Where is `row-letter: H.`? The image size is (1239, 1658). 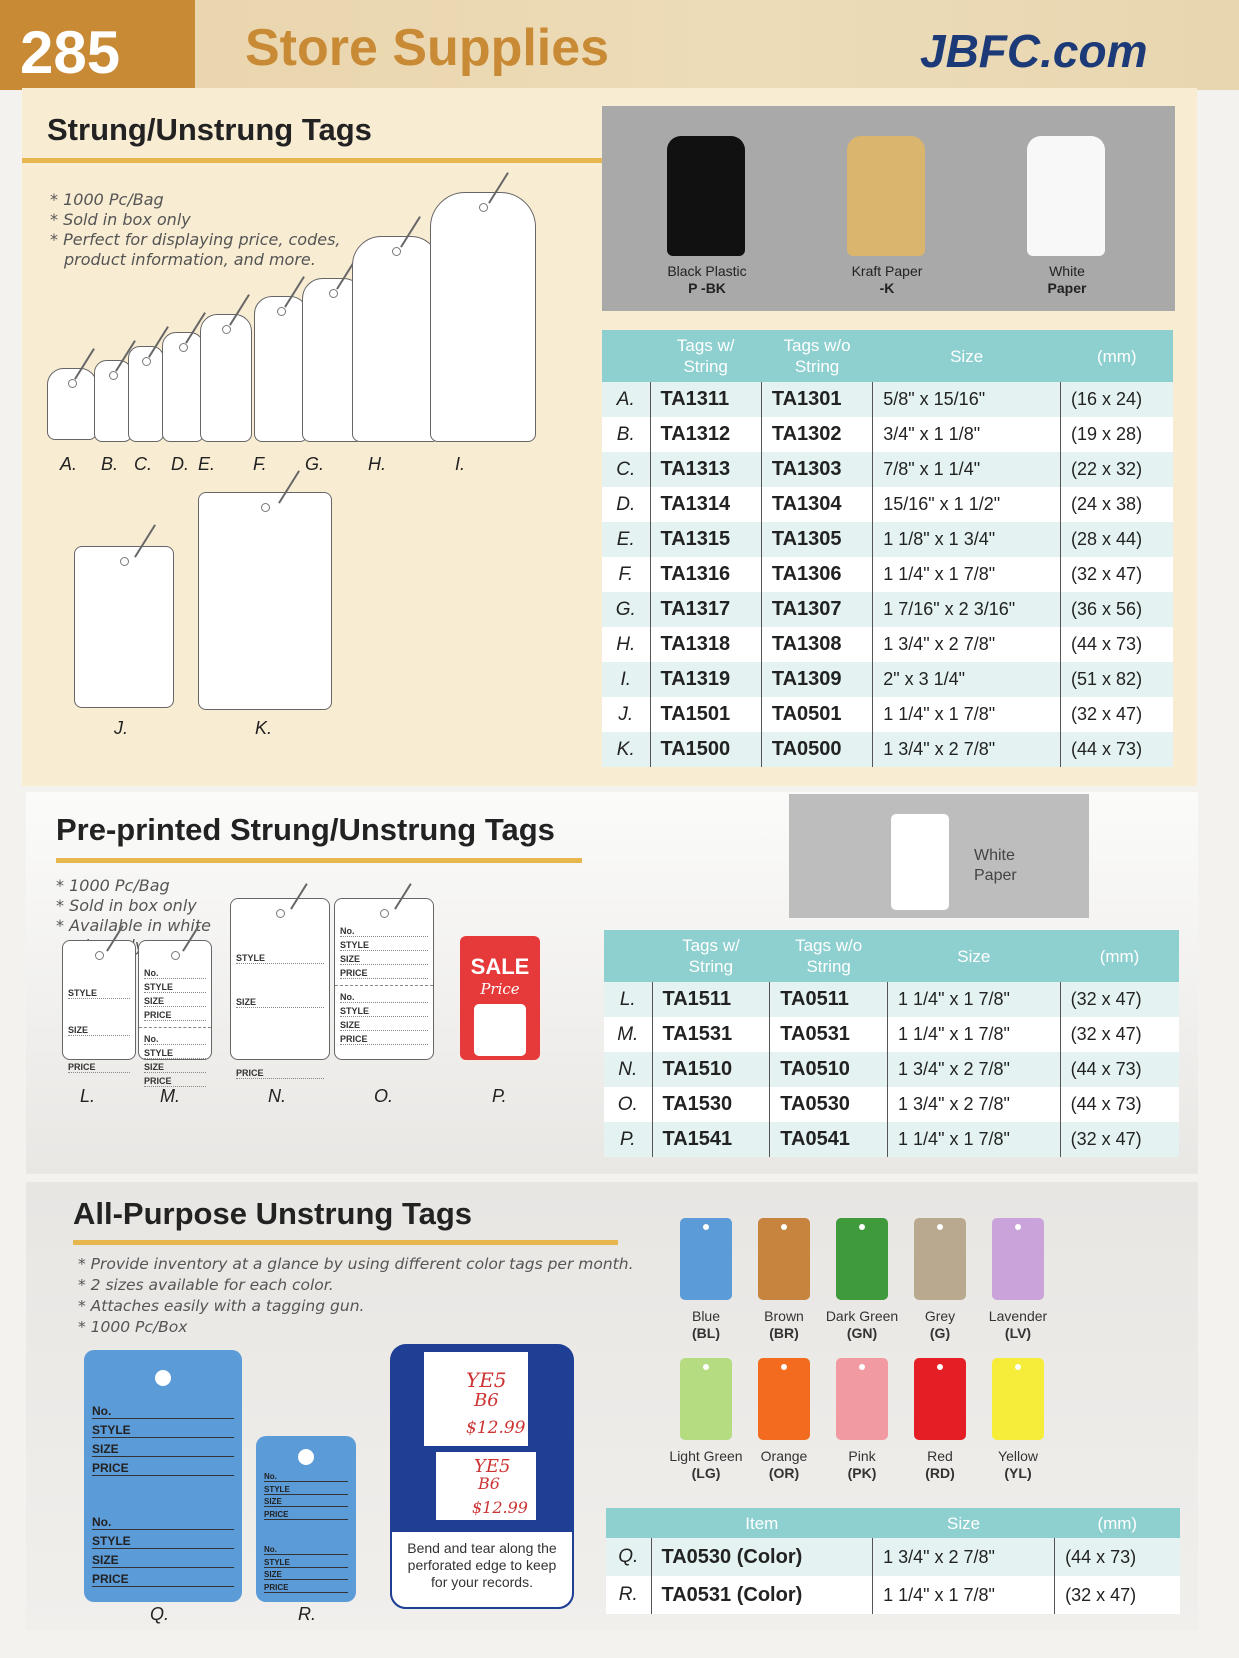 row-letter: H. is located at coordinates (626, 644).